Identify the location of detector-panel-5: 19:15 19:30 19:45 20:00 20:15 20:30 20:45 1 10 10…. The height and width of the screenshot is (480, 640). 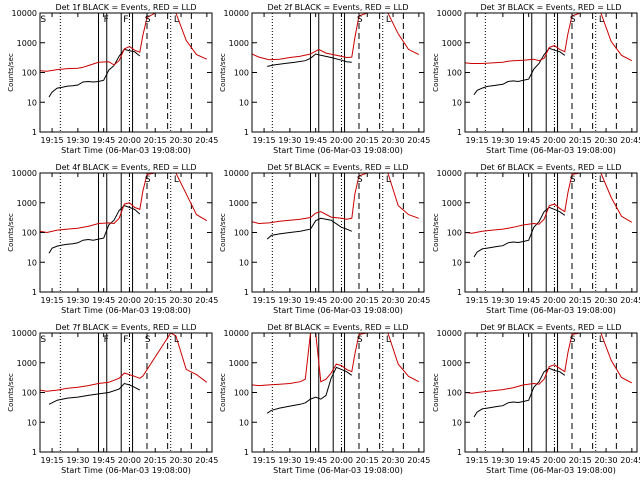
(324, 239).